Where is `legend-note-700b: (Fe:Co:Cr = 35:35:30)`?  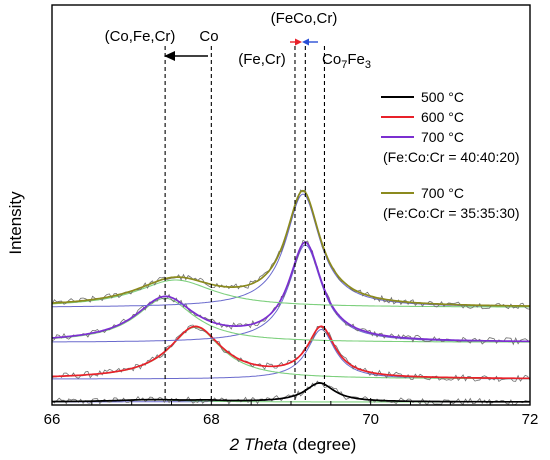 legend-note-700b: (Fe:Co:Cr = 35:35:30) is located at coordinates (451, 213).